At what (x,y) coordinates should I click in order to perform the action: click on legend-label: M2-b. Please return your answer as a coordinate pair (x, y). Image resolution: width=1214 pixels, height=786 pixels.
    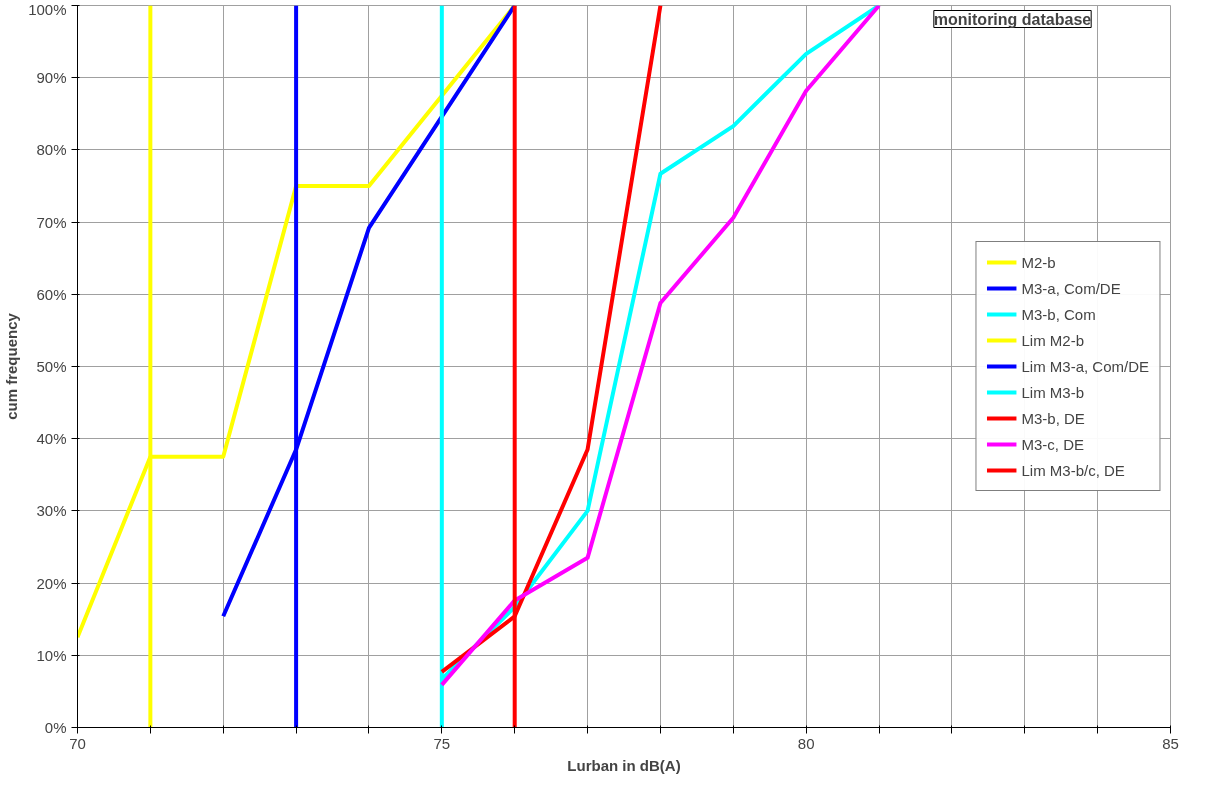
    Looking at the image, I should click on (1038, 262).